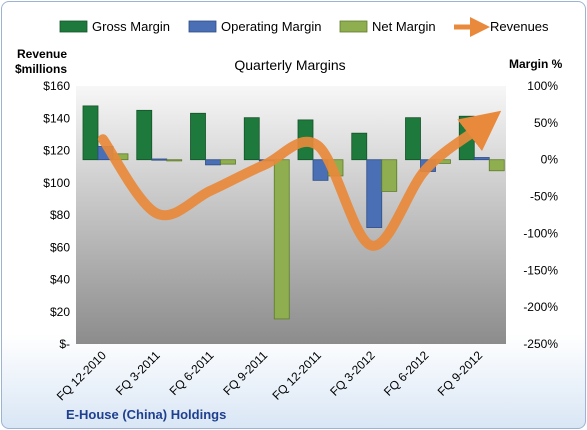 This screenshot has height=430, width=587. What do you see at coordinates (56, 183) in the screenshot?
I see `left-tick-label: $100` at bounding box center [56, 183].